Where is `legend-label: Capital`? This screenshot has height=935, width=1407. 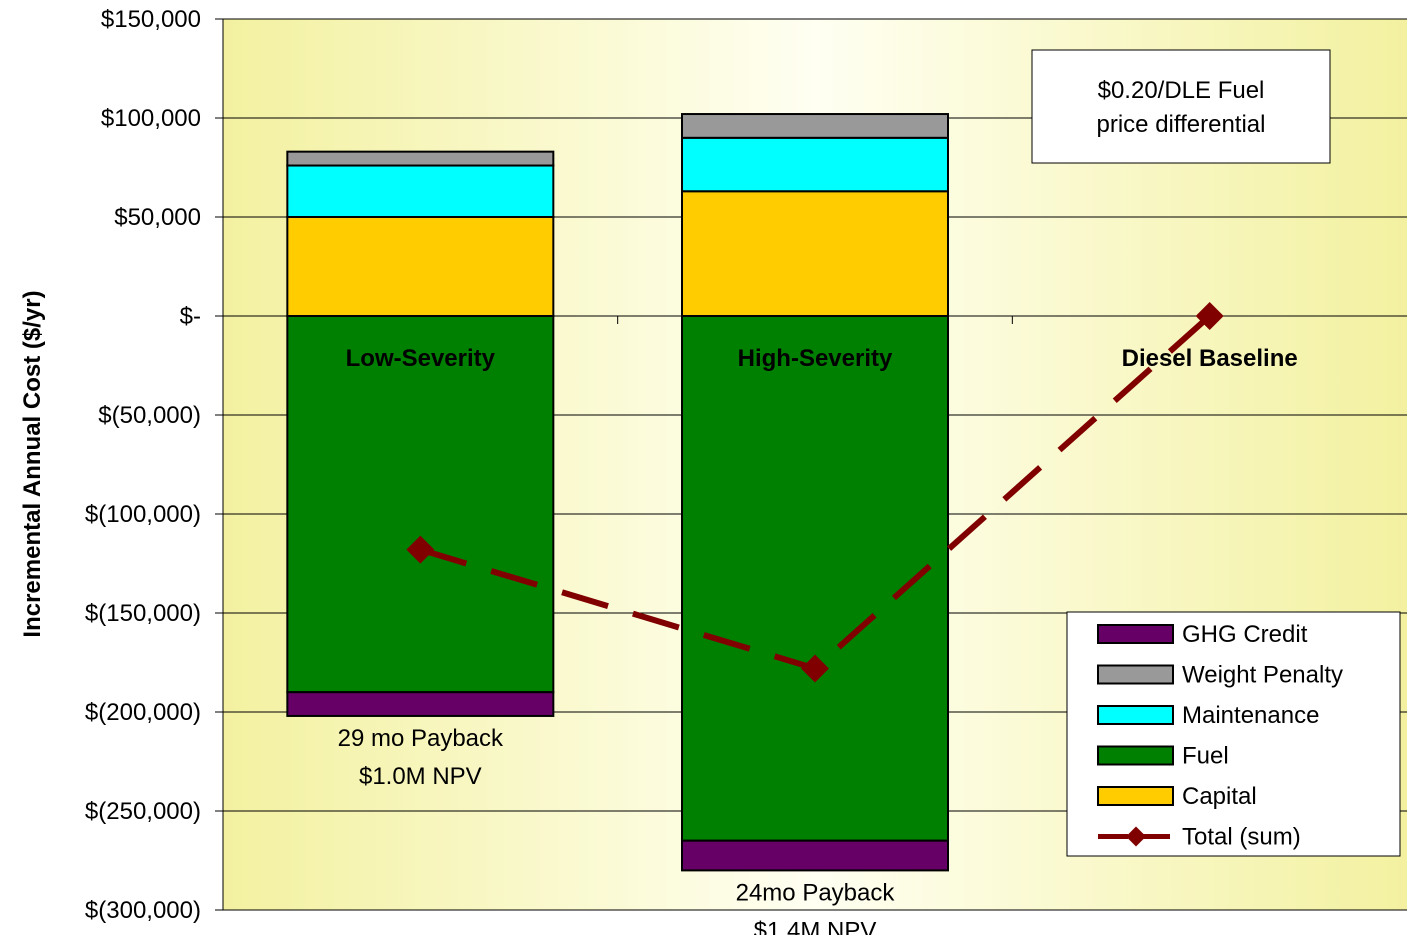
legend-label: Capital is located at coordinates (1219, 796).